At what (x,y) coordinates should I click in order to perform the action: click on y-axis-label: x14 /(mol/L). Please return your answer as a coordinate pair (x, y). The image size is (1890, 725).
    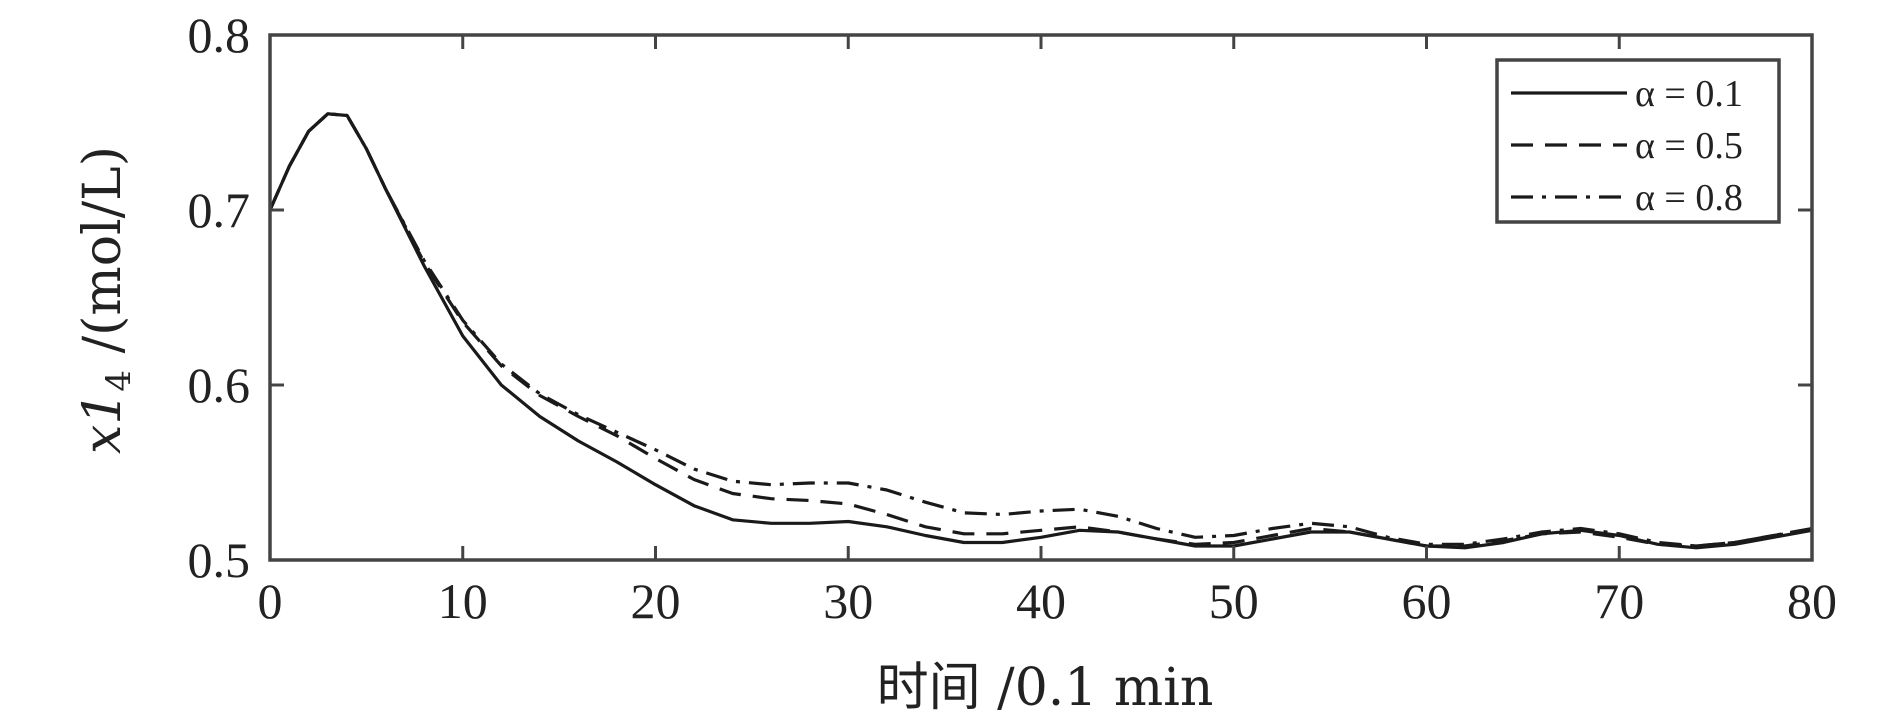
    Looking at the image, I should click on (106, 300).